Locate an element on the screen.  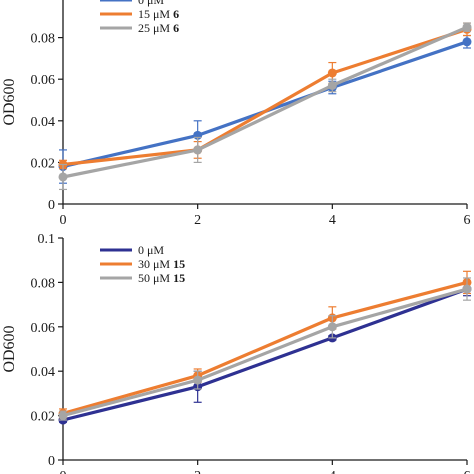
y-tick-label: 0.1 is located at coordinates (47, 239).